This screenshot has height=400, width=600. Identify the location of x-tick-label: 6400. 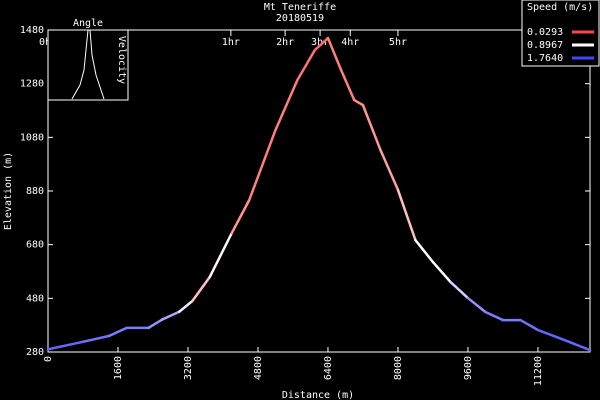
(328, 368).